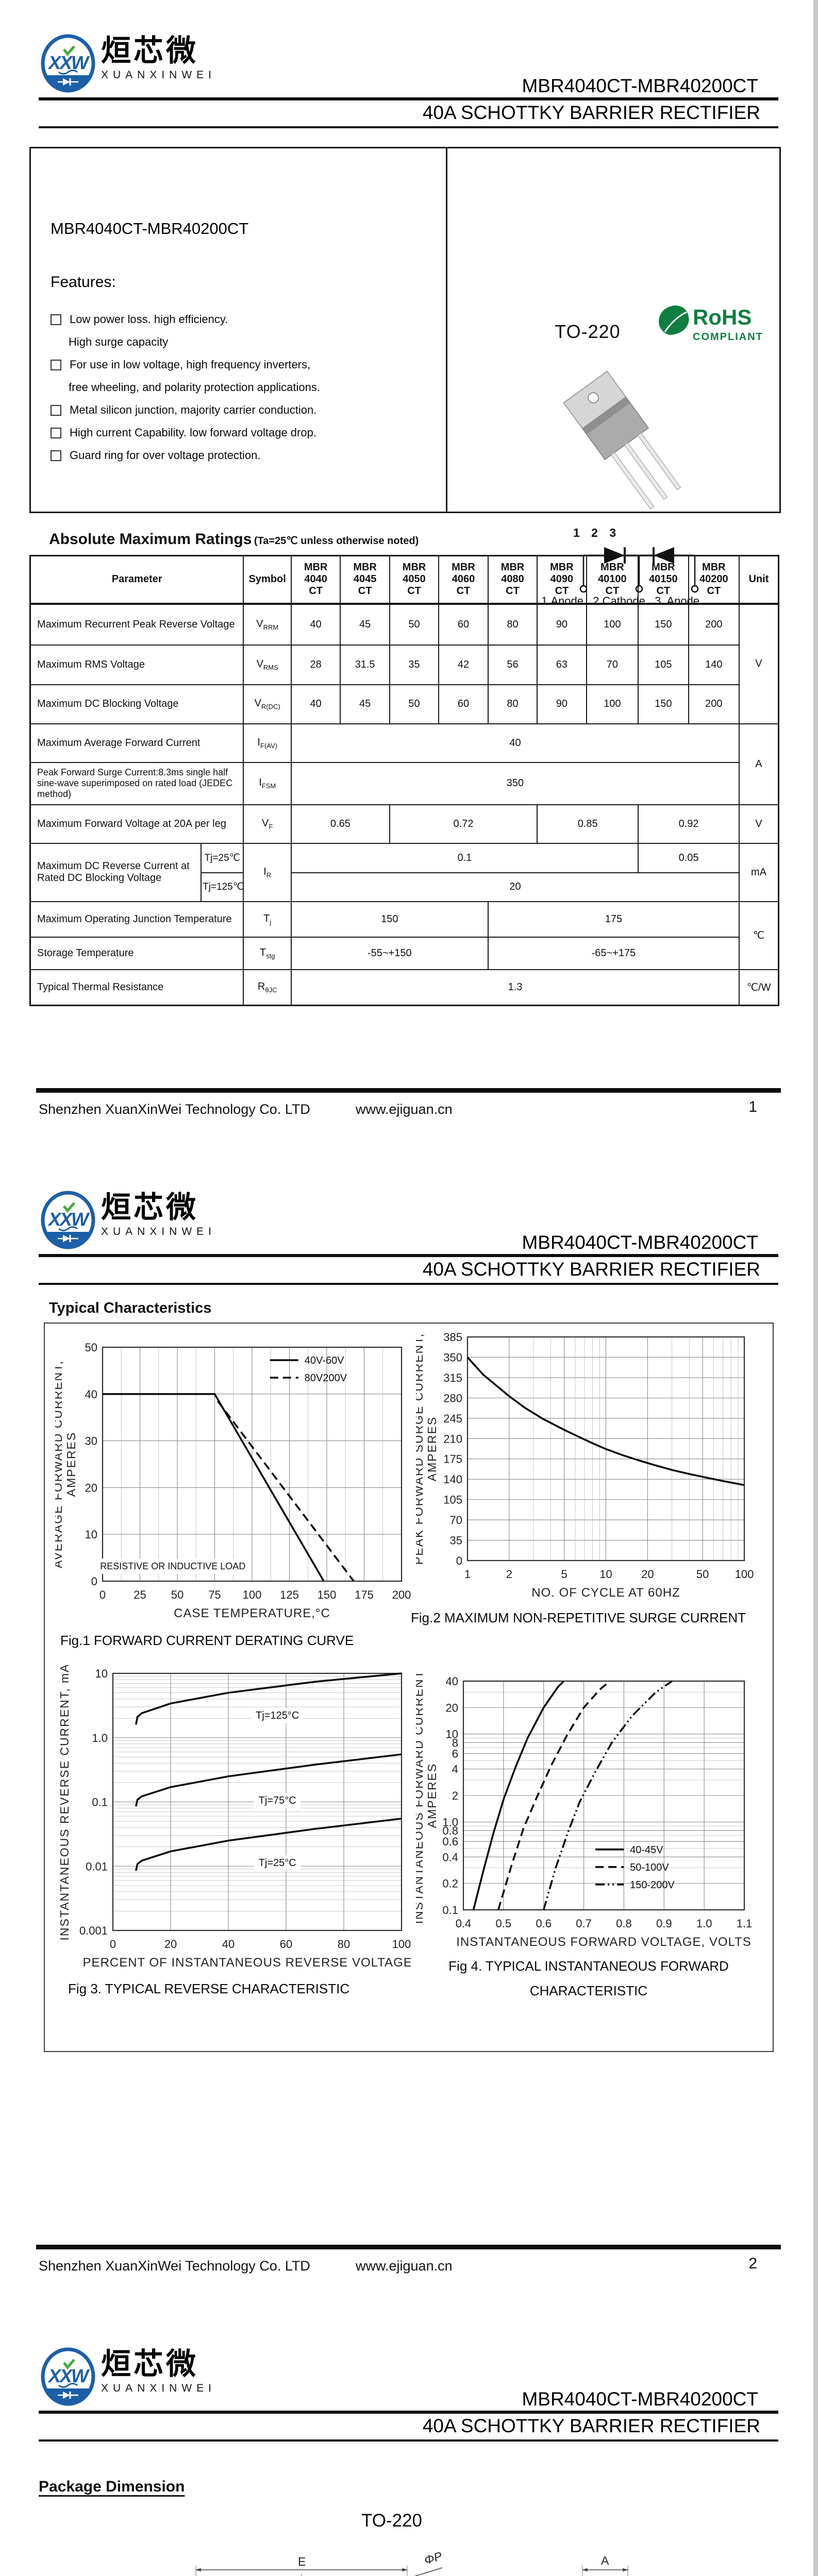 The image size is (818, 2576). Describe the element at coordinates (150, 1207) in the screenshot. I see `logo-chinese-text: 烜芯微` at that location.